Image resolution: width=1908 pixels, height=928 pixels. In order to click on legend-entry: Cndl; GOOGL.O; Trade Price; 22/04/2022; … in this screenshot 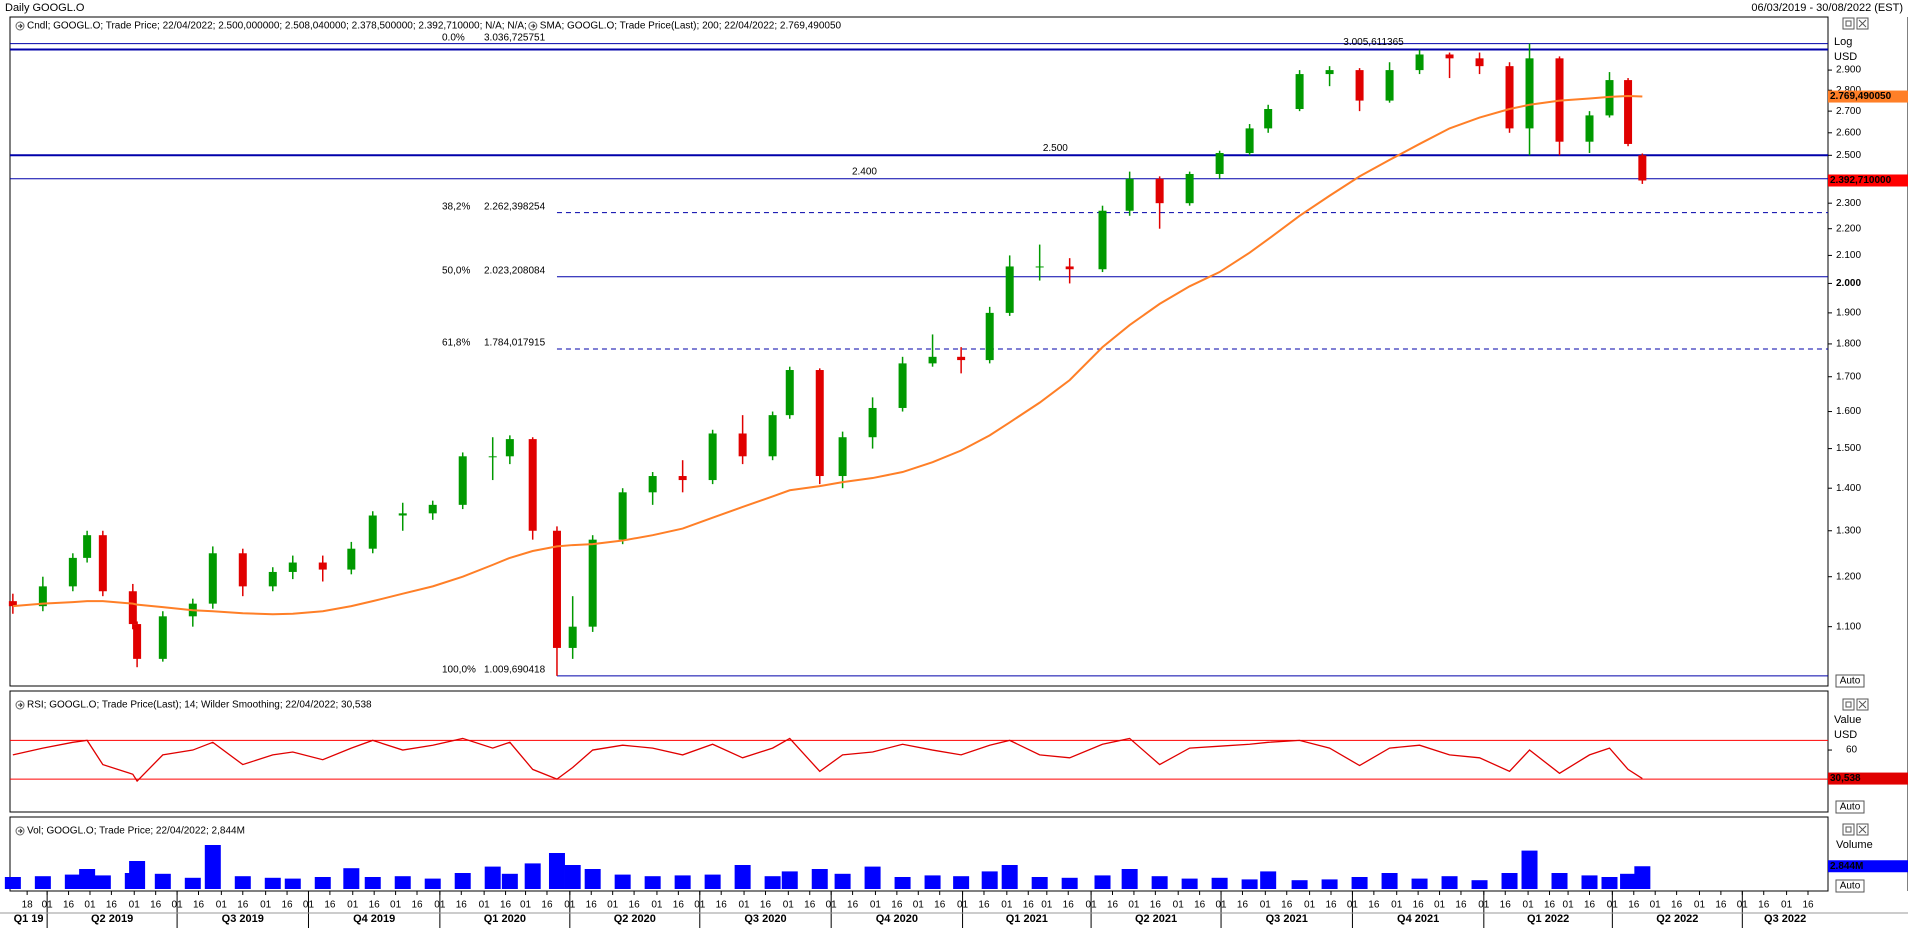, I will do `click(277, 26)`.